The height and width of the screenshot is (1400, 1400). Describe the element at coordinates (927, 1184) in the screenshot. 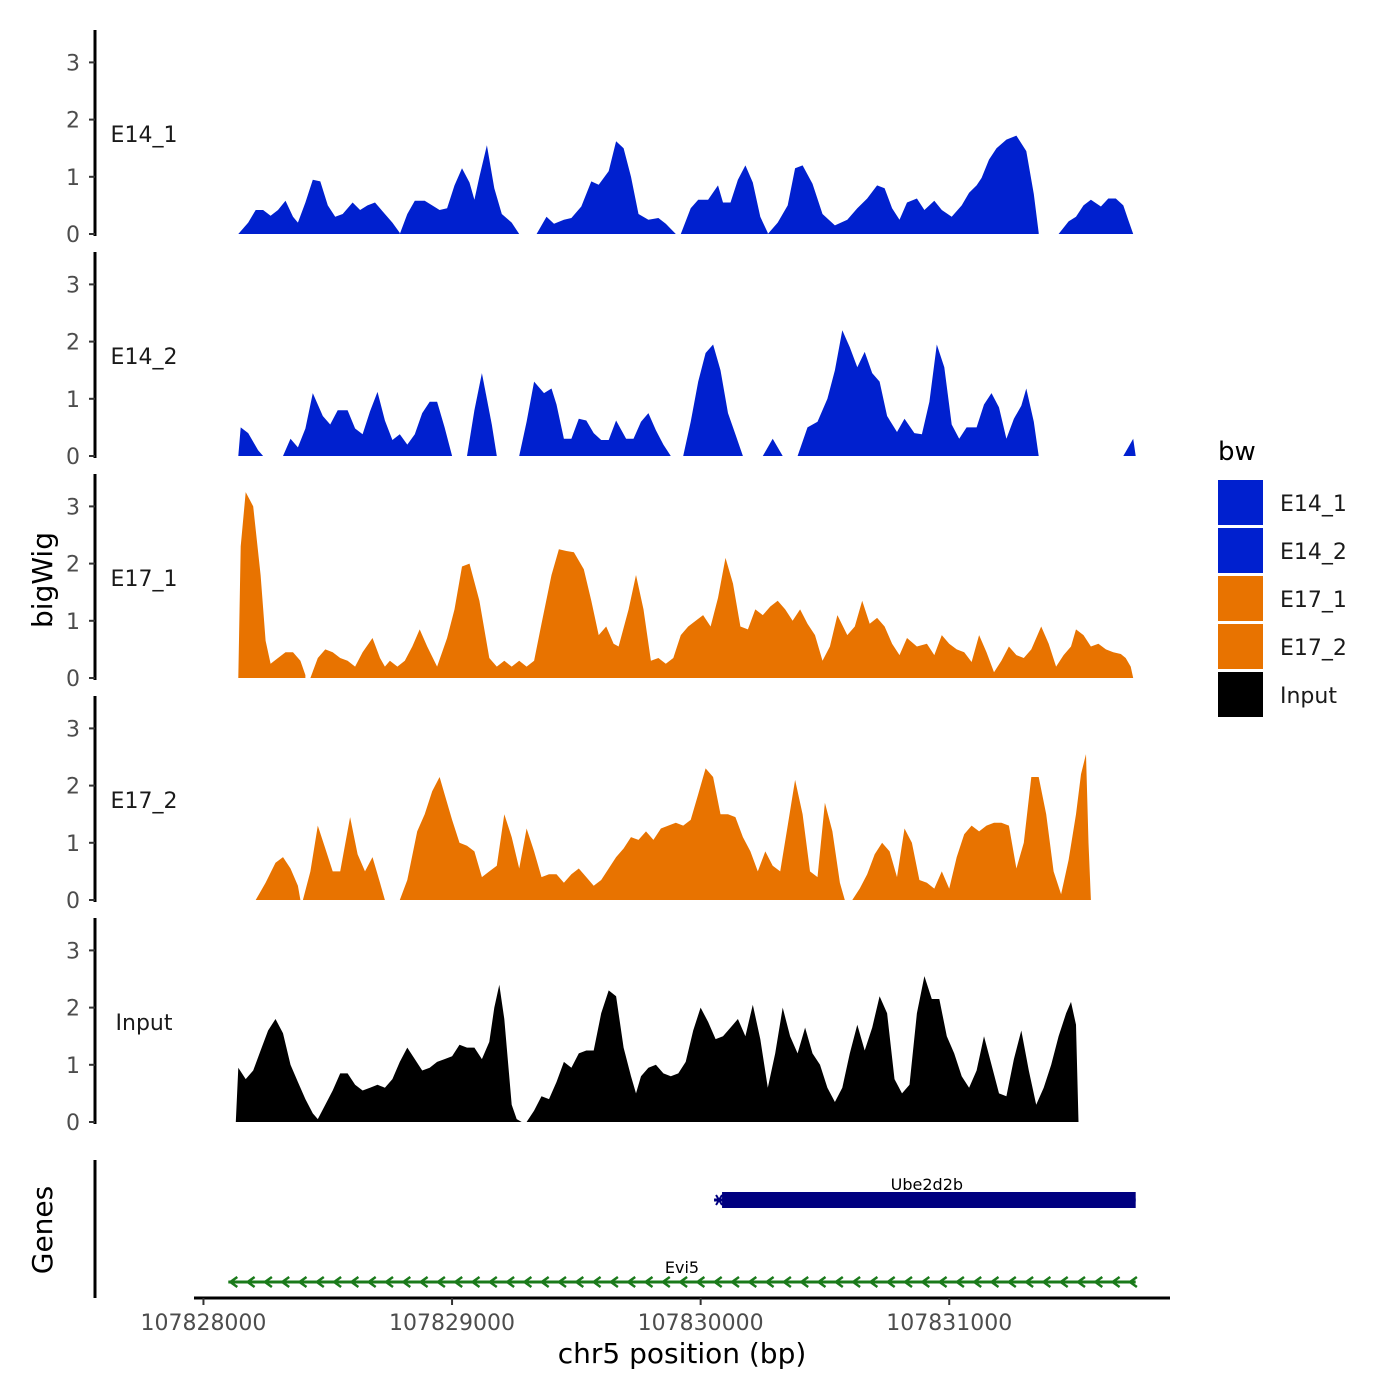

I see `gene-label: Ube2d2b` at that location.